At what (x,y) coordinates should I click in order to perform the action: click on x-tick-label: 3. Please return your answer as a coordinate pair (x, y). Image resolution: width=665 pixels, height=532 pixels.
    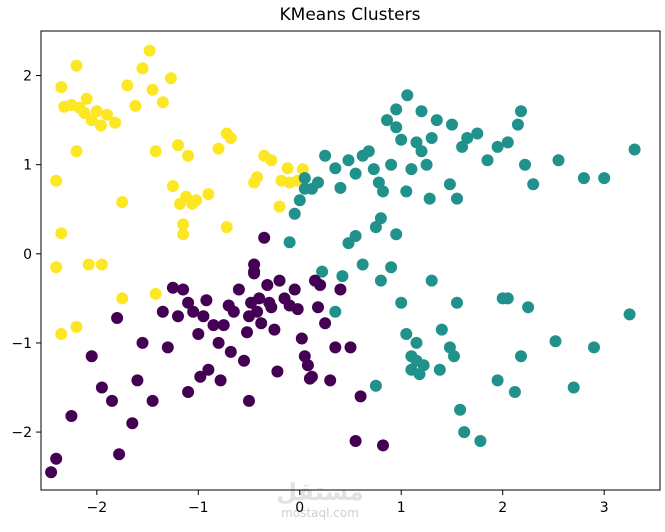
    Looking at the image, I should click on (604, 508).